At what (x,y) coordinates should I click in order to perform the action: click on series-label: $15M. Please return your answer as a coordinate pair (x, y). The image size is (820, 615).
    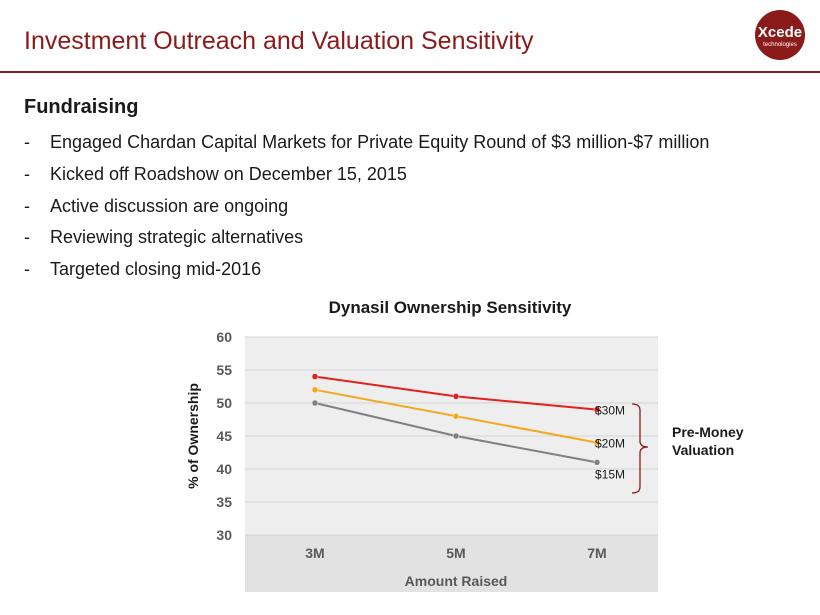
    Looking at the image, I should click on (610, 474).